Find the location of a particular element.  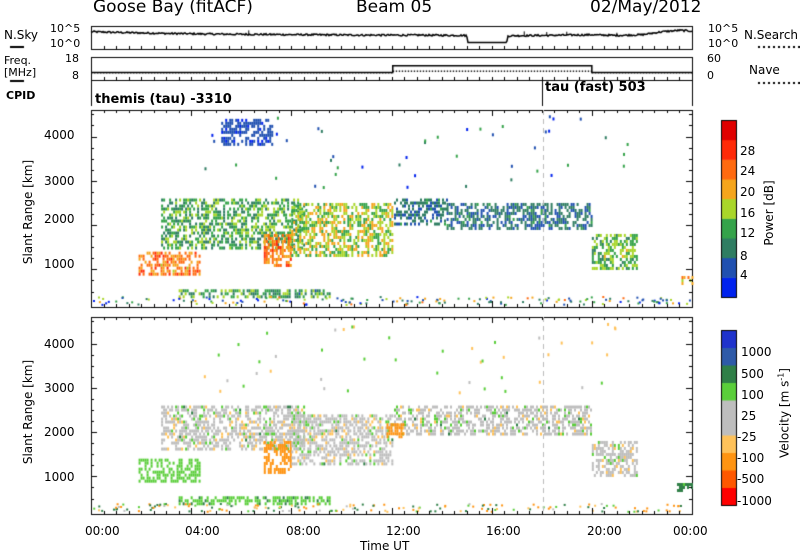

station-title: Goose Bay (fitACF) is located at coordinates (173, 8).